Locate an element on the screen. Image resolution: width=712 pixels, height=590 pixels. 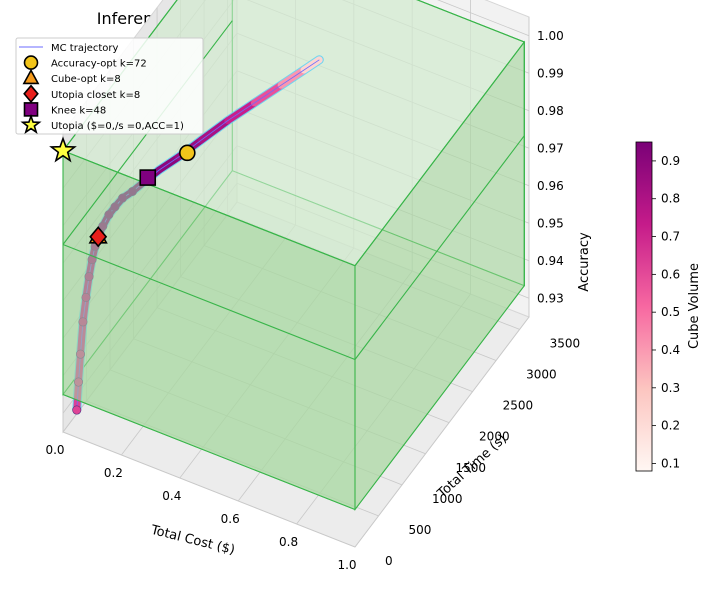
y-axis-label: Total Time (s) is located at coordinates (472, 467).